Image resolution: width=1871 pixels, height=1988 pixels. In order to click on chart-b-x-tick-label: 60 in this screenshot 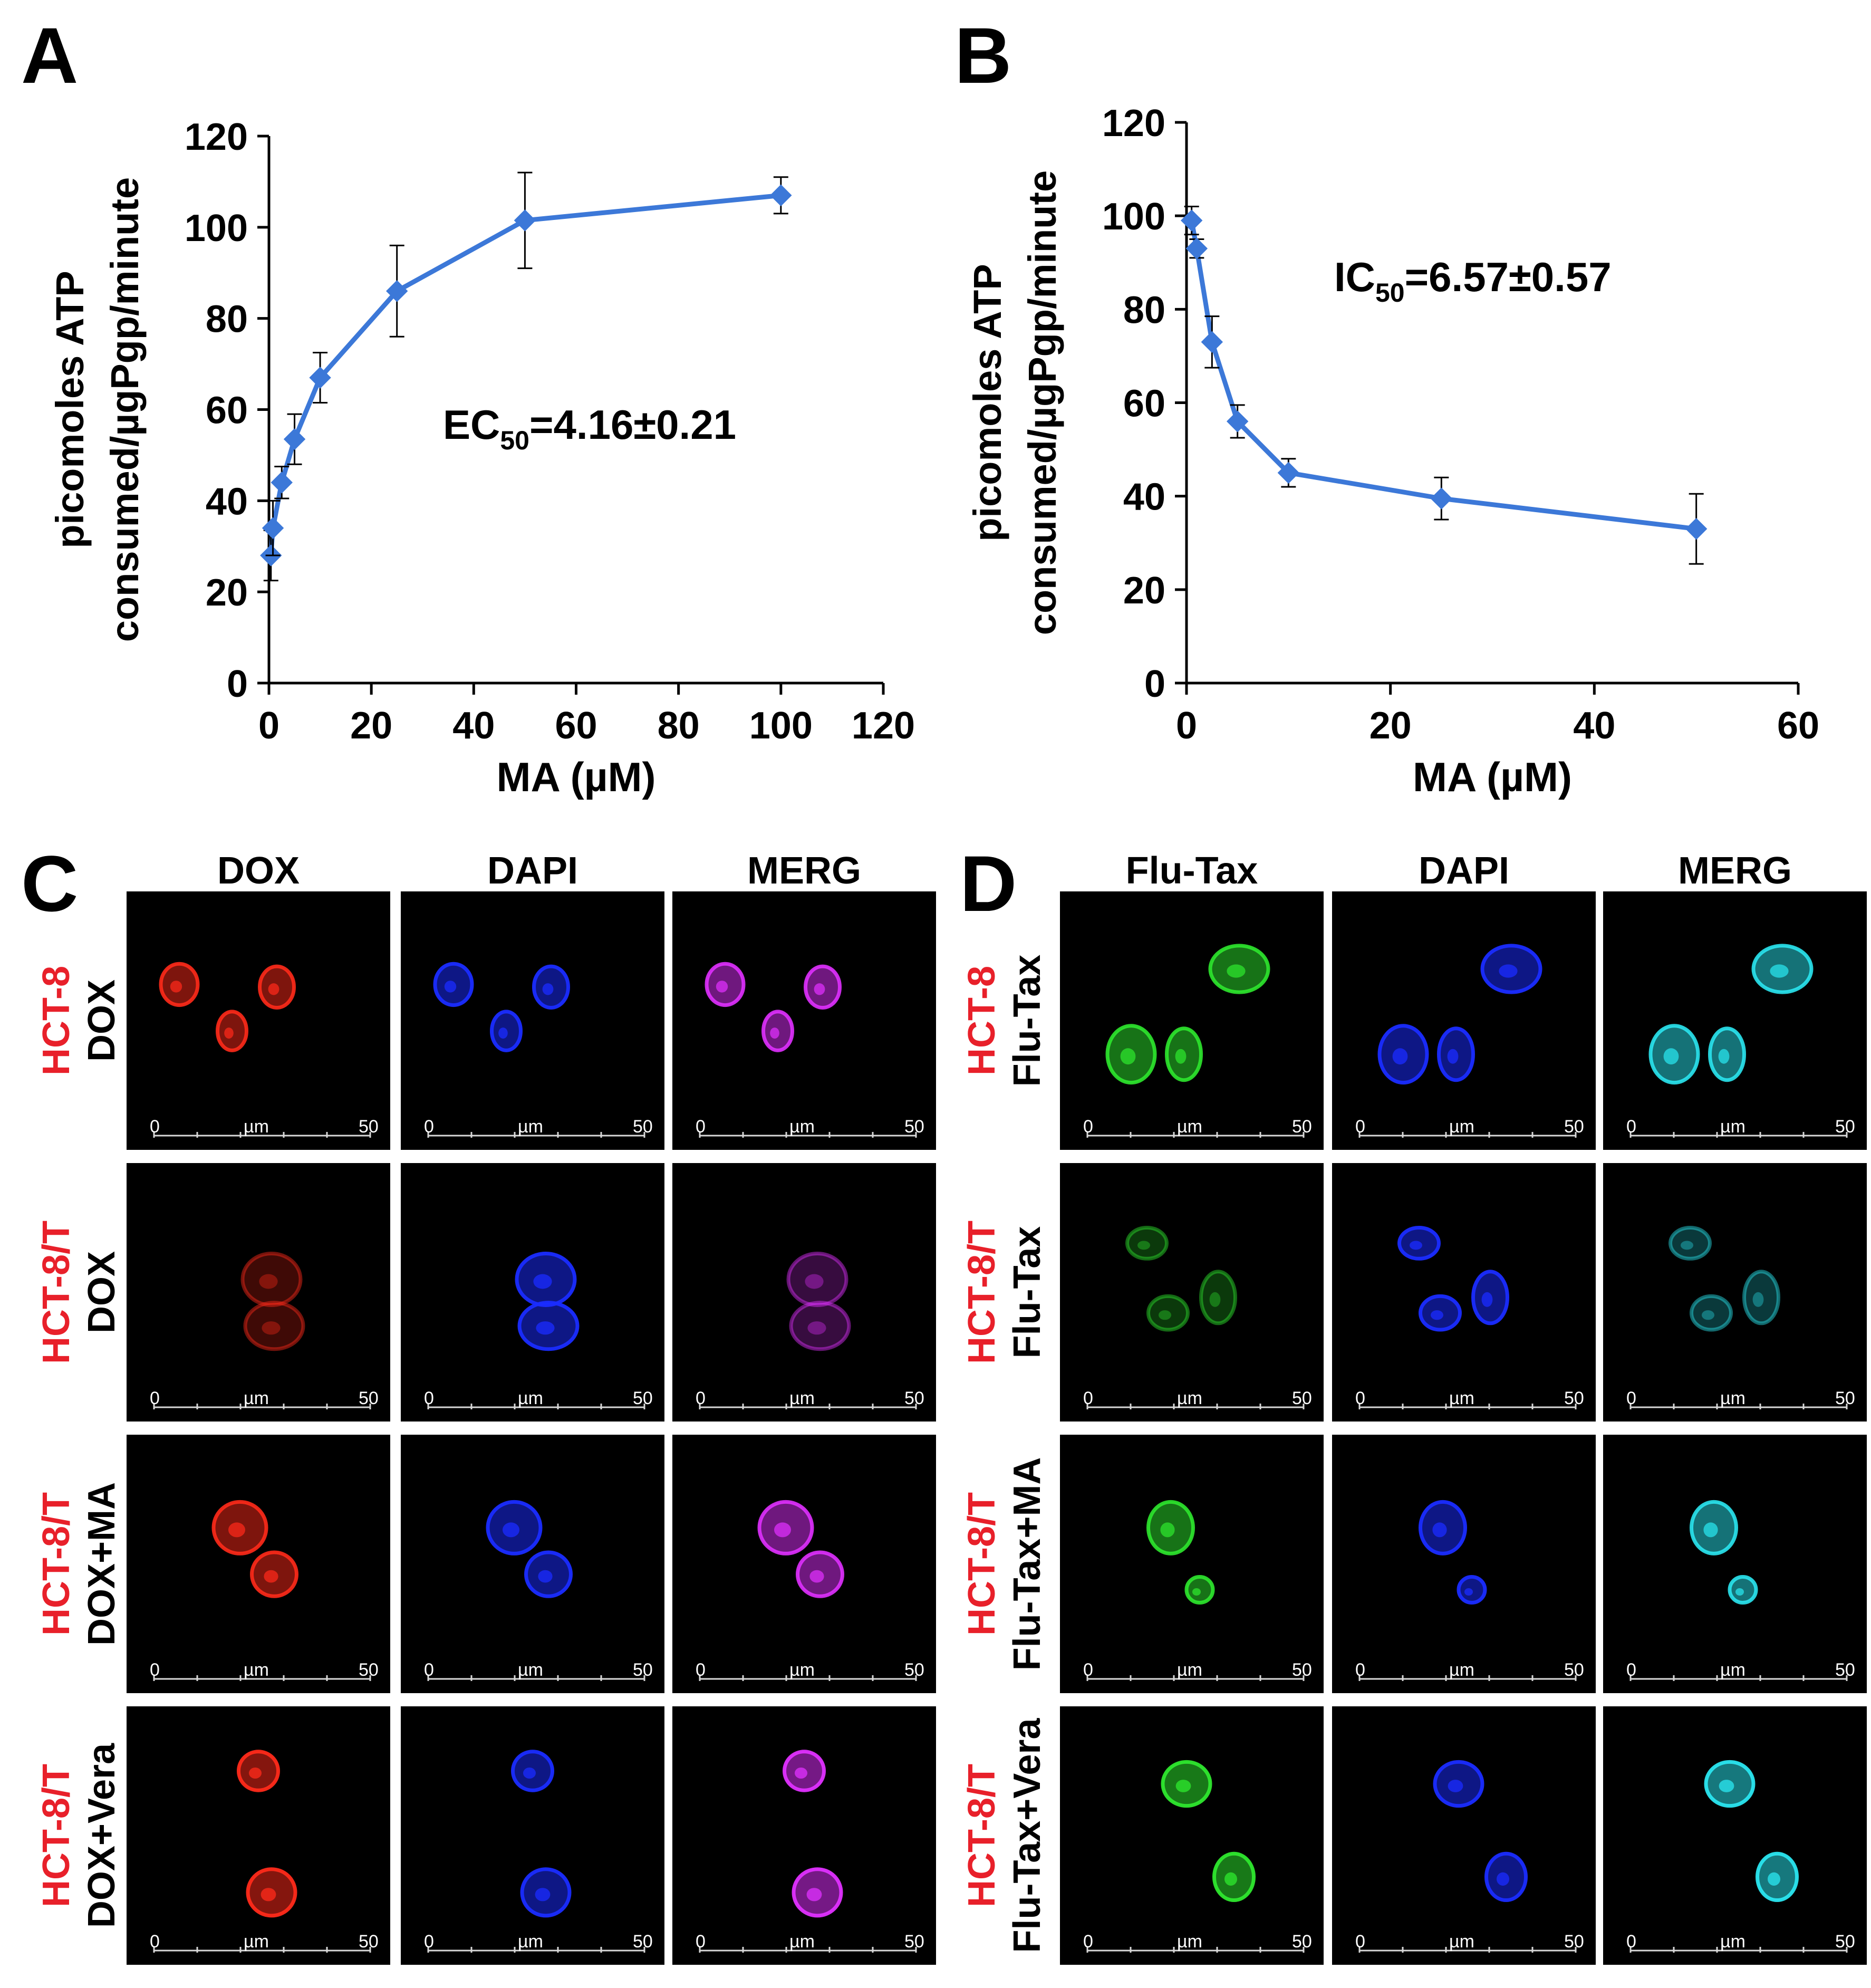, I will do `click(1798, 726)`.